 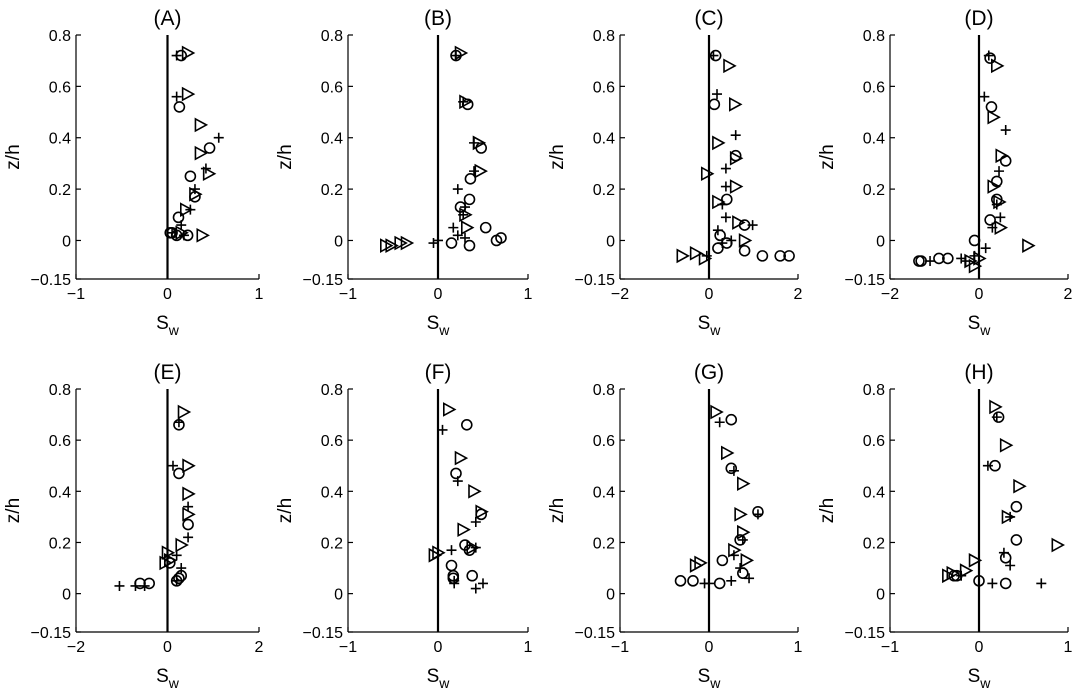 I want to click on x-axis-label-subscript: w, so click(x=174, y=683).